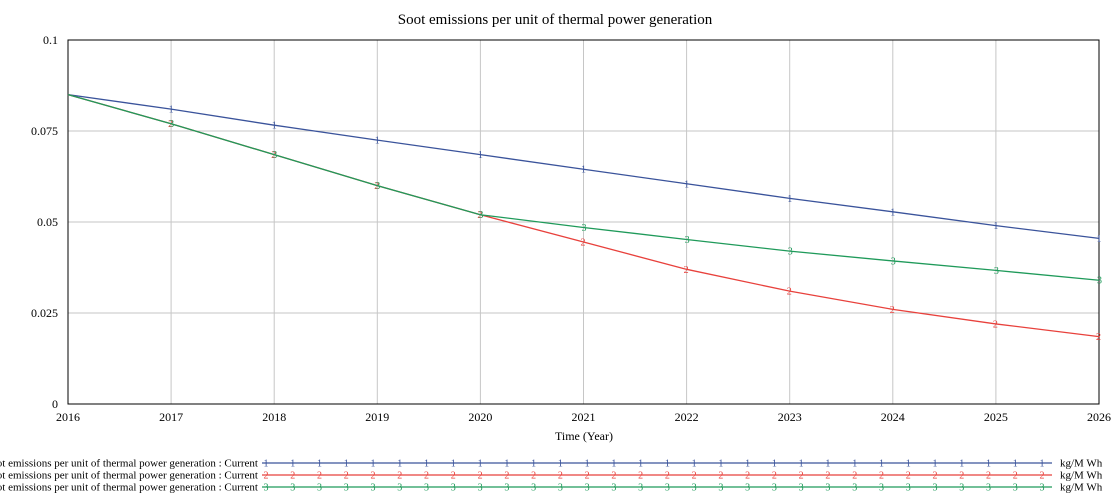  I want to click on x-tick-label: 2026, so click(1099, 417).